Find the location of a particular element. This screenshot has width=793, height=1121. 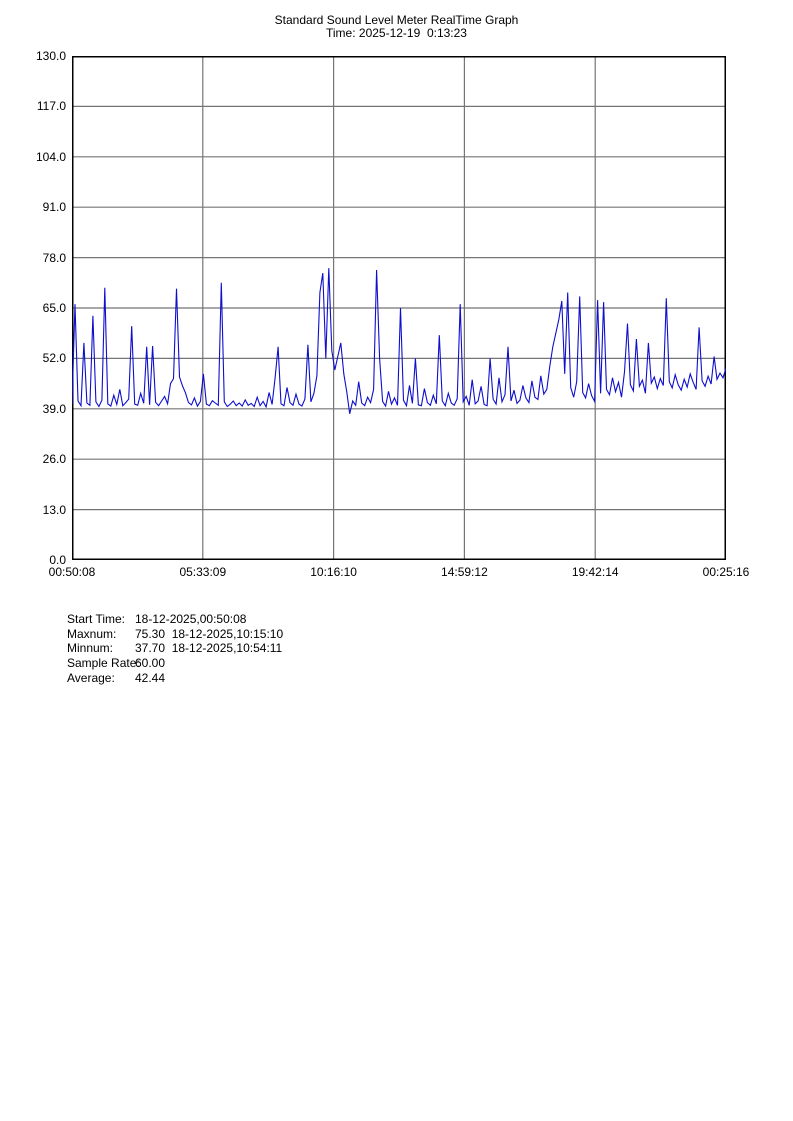

stats-row: Start Time: 18-12-2025,00:50:08 is located at coordinates (175, 619).